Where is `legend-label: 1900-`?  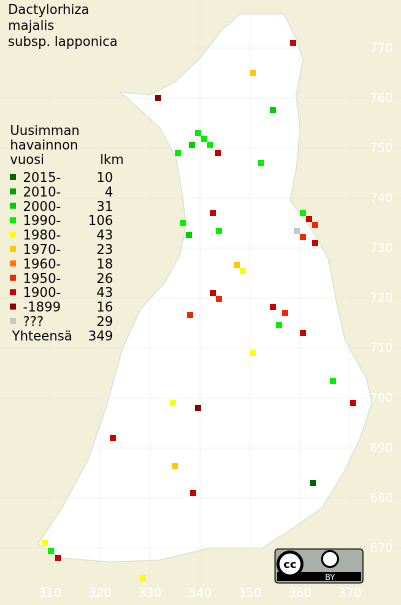 legend-label: 1900- is located at coordinates (42, 293).